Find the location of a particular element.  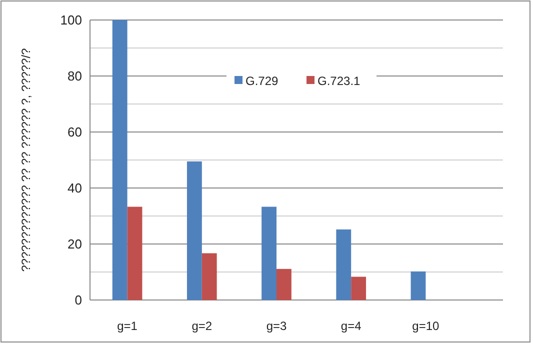

x-tick-label: g=1 is located at coordinates (127, 326).